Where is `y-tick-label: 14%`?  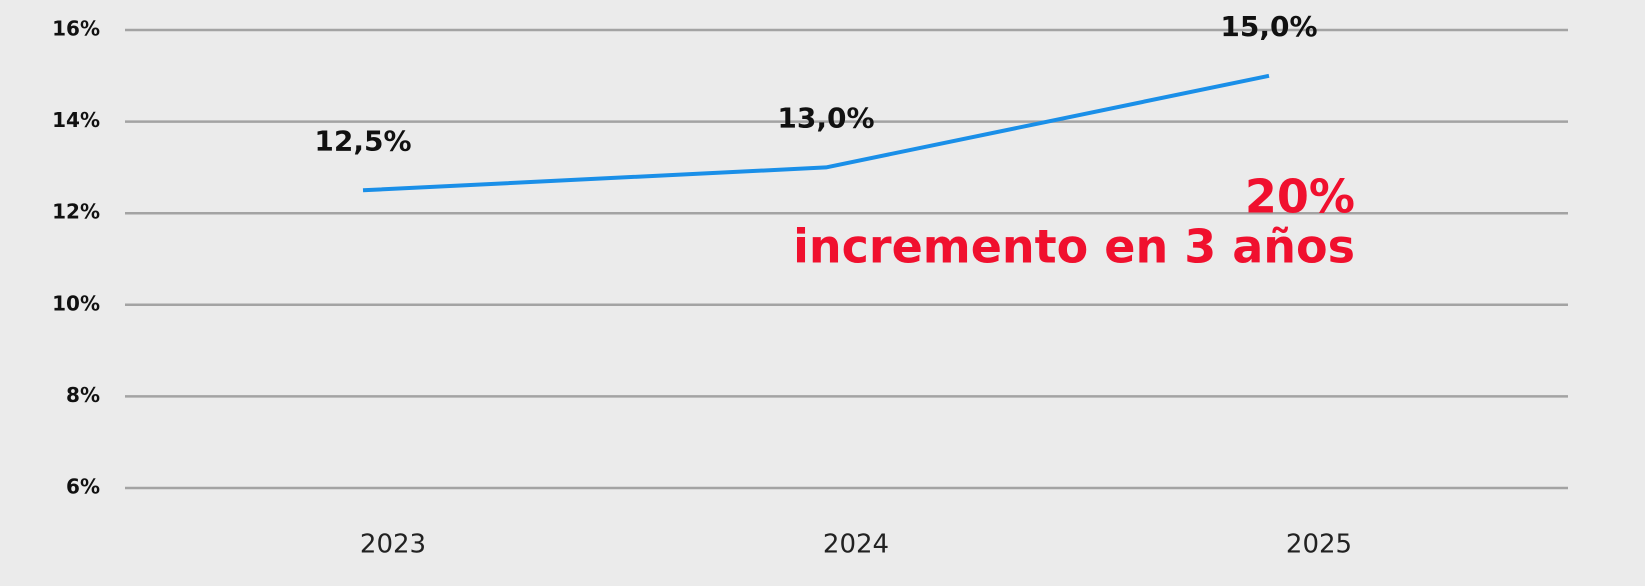
y-tick-label: 14% is located at coordinates (76, 120).